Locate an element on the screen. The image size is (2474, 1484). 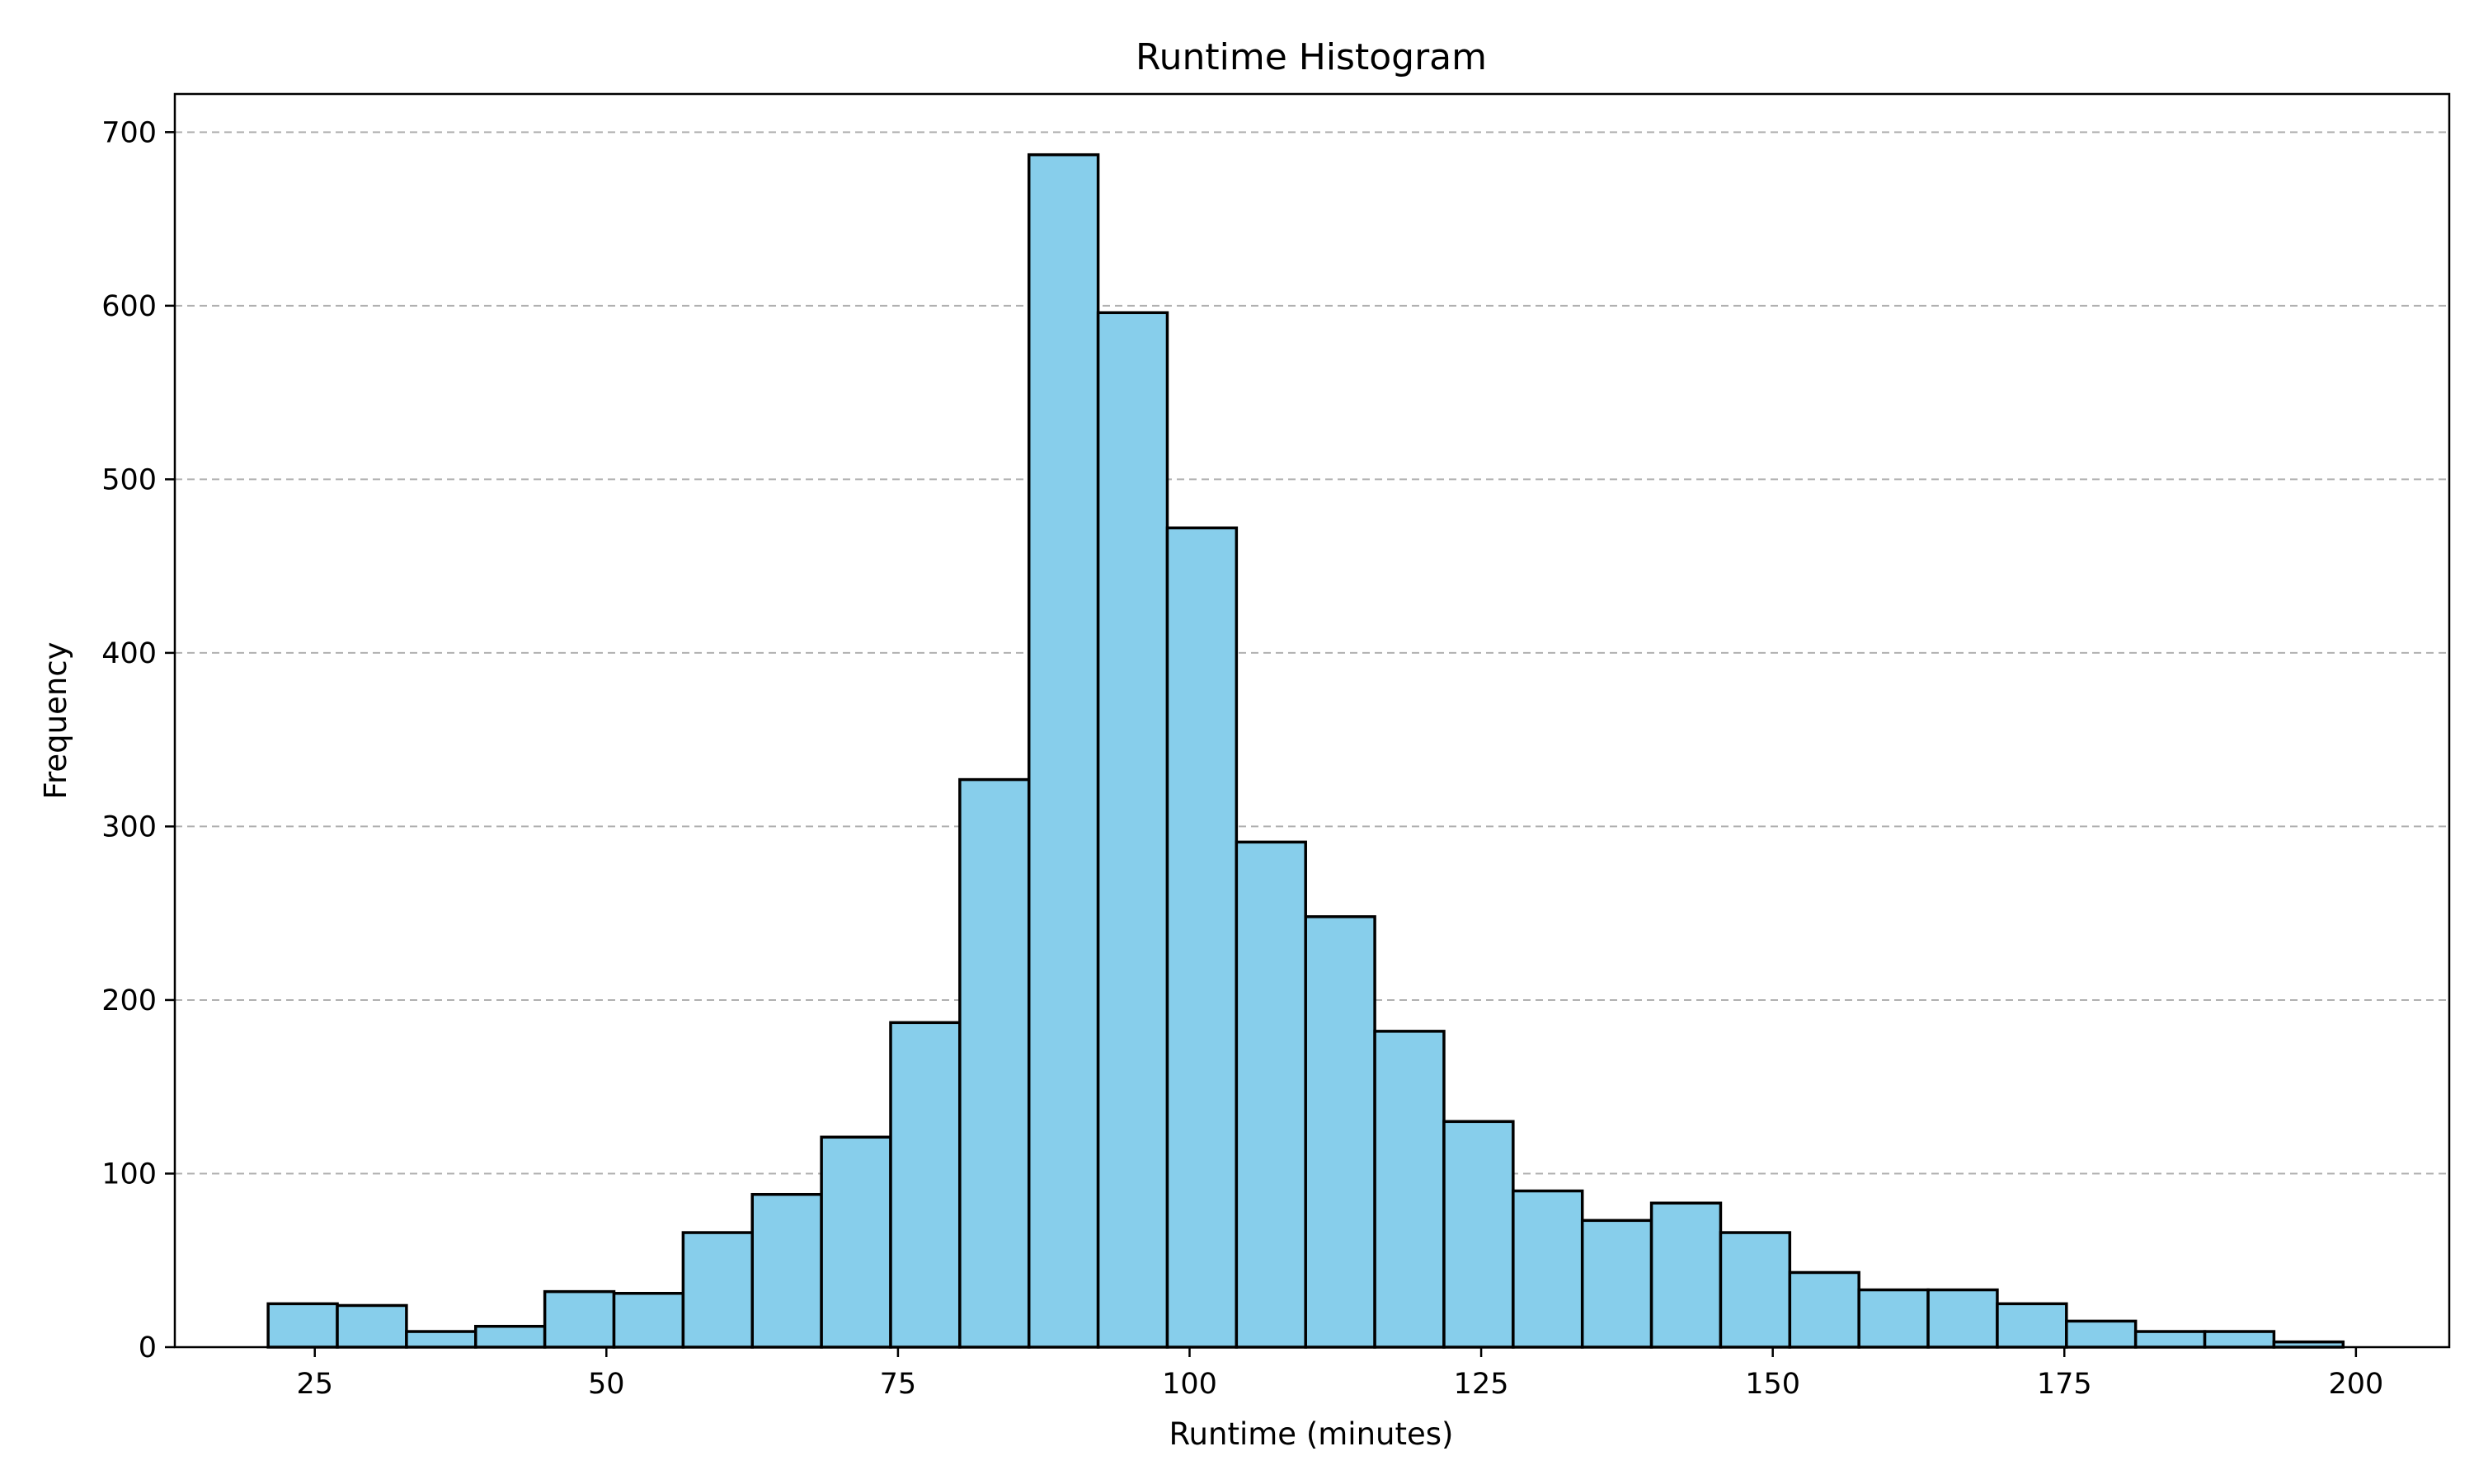
y-tick-label: 700 is located at coordinates (129, 132).